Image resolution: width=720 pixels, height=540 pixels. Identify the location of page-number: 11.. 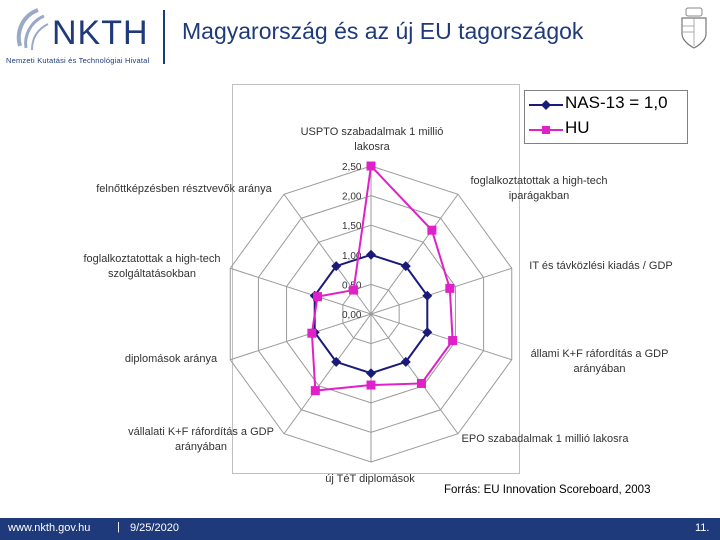
(702, 528).